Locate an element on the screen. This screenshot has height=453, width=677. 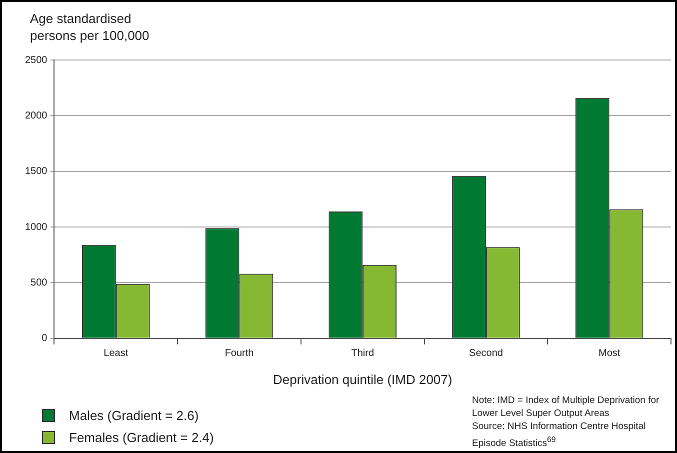
x-tick-label: Second is located at coordinates (486, 354).